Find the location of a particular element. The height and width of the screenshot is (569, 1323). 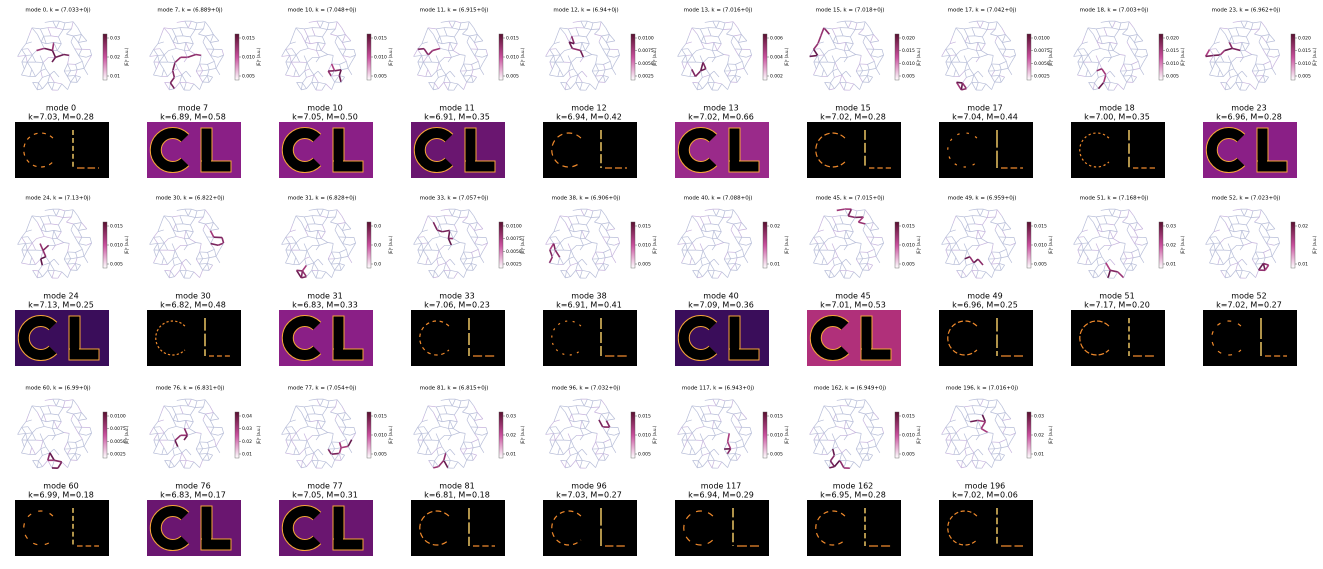

graph-title: mode 12, k = (6.94+0j) is located at coordinates (585, 11).